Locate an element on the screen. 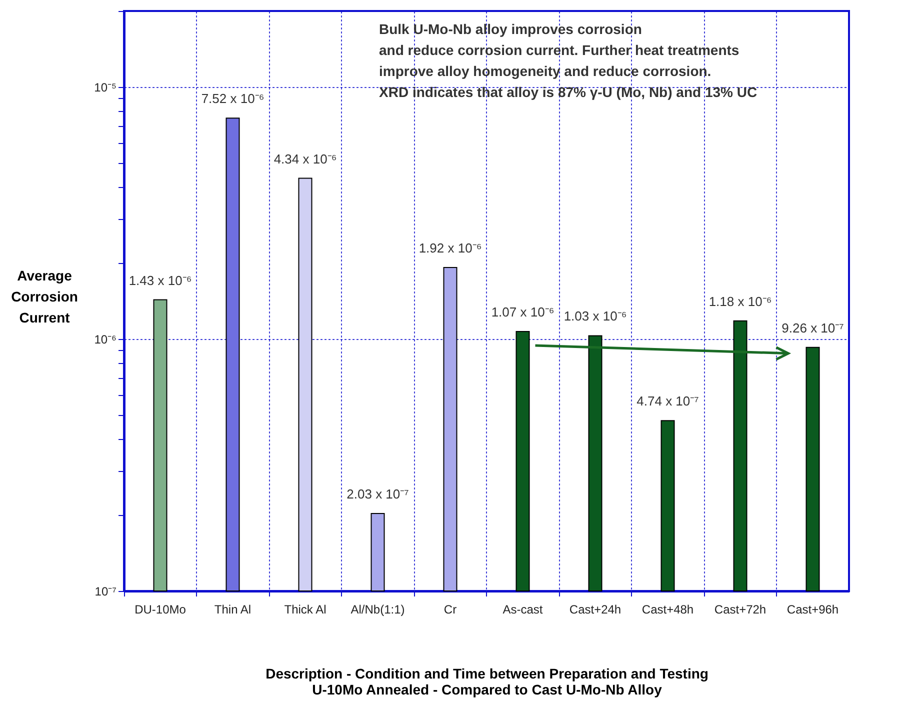 The height and width of the screenshot is (702, 901). data-label: 1.07 x 10⁻⁶ is located at coordinates (522, 312).